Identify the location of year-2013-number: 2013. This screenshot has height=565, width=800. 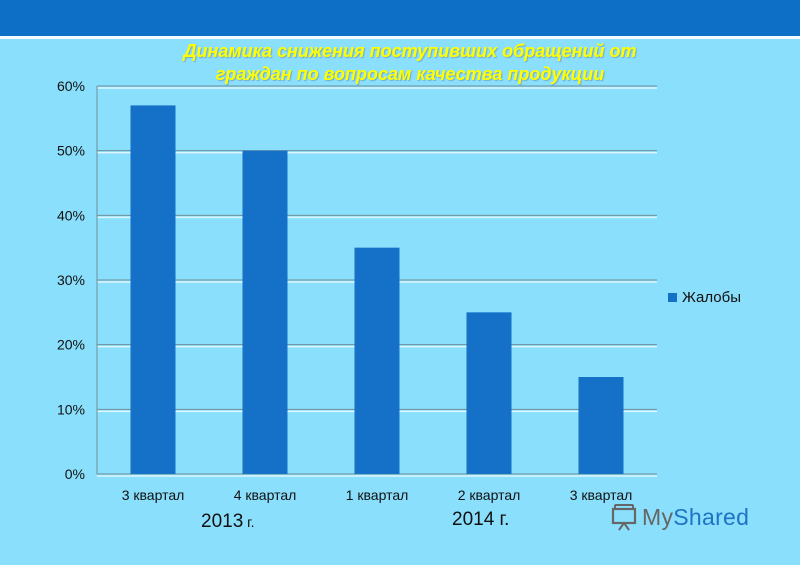
(222, 521).